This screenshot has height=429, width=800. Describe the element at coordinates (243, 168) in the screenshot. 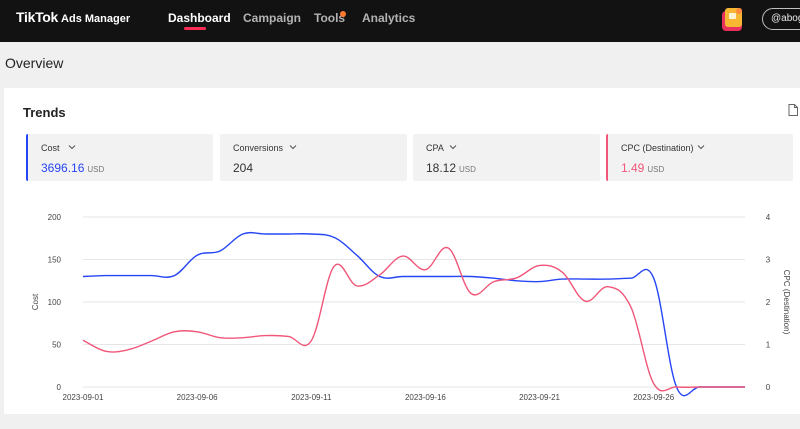

I see `metric-value: 204` at that location.